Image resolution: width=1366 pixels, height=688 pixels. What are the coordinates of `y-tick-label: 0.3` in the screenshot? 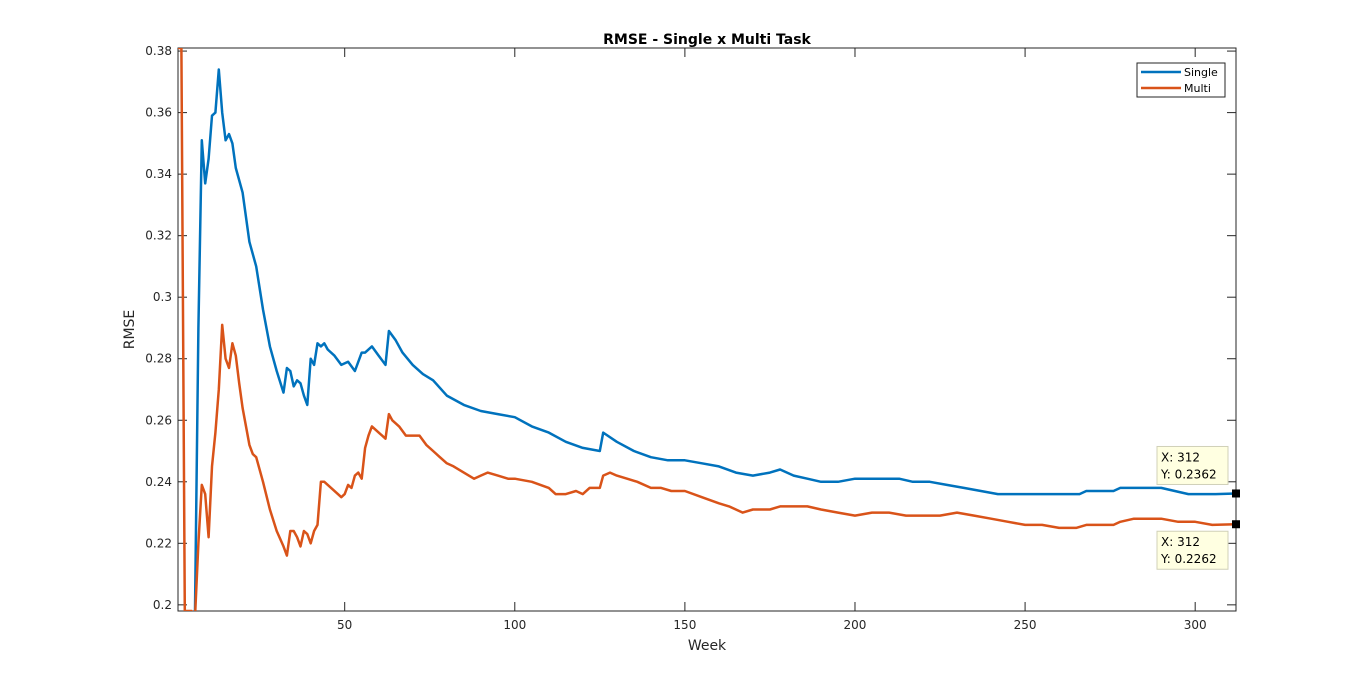 It's located at (162, 297).